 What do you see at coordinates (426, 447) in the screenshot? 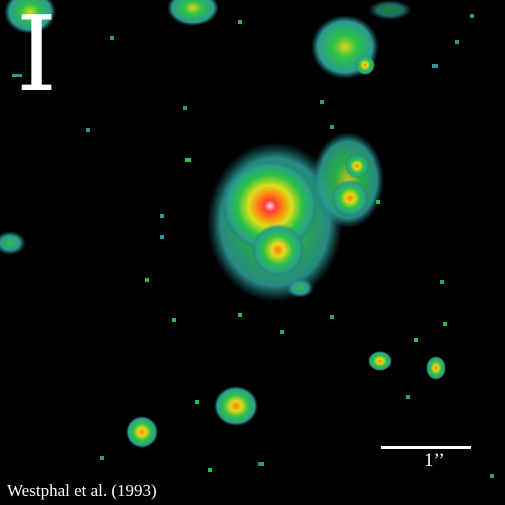
I see `scale-bar` at bounding box center [426, 447].